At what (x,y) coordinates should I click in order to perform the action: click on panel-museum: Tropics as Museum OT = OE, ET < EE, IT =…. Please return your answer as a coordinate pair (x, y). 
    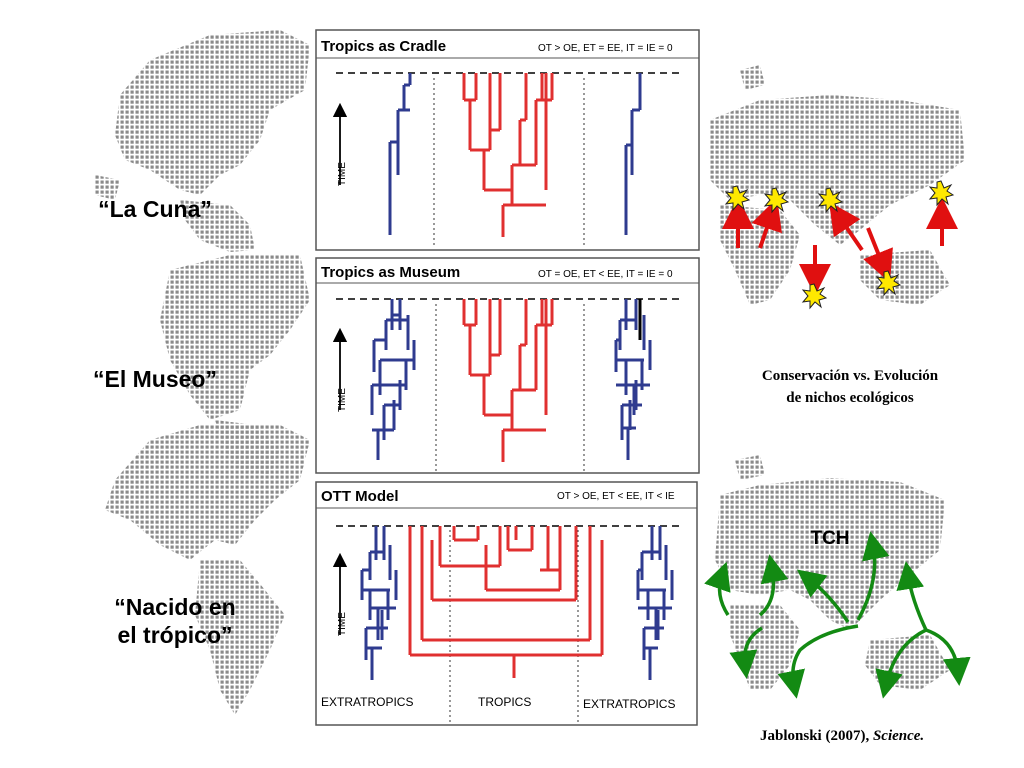
    Looking at the image, I should click on (507, 365).